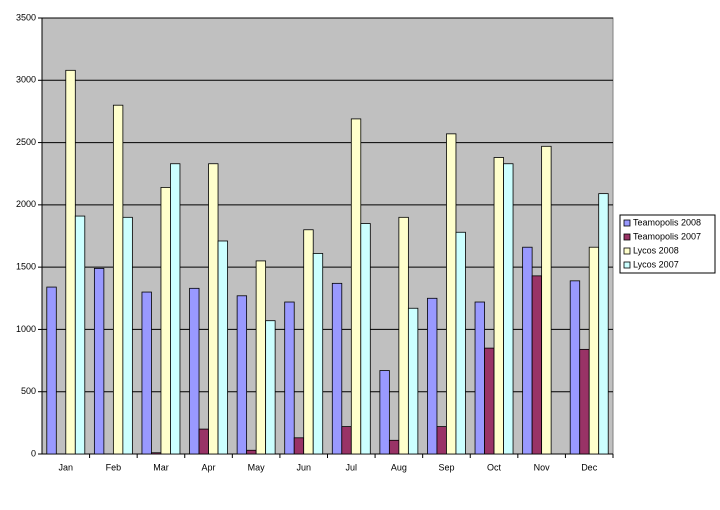  Describe the element at coordinates (26, 329) in the screenshot. I see `y-tick-label: 1000` at that location.